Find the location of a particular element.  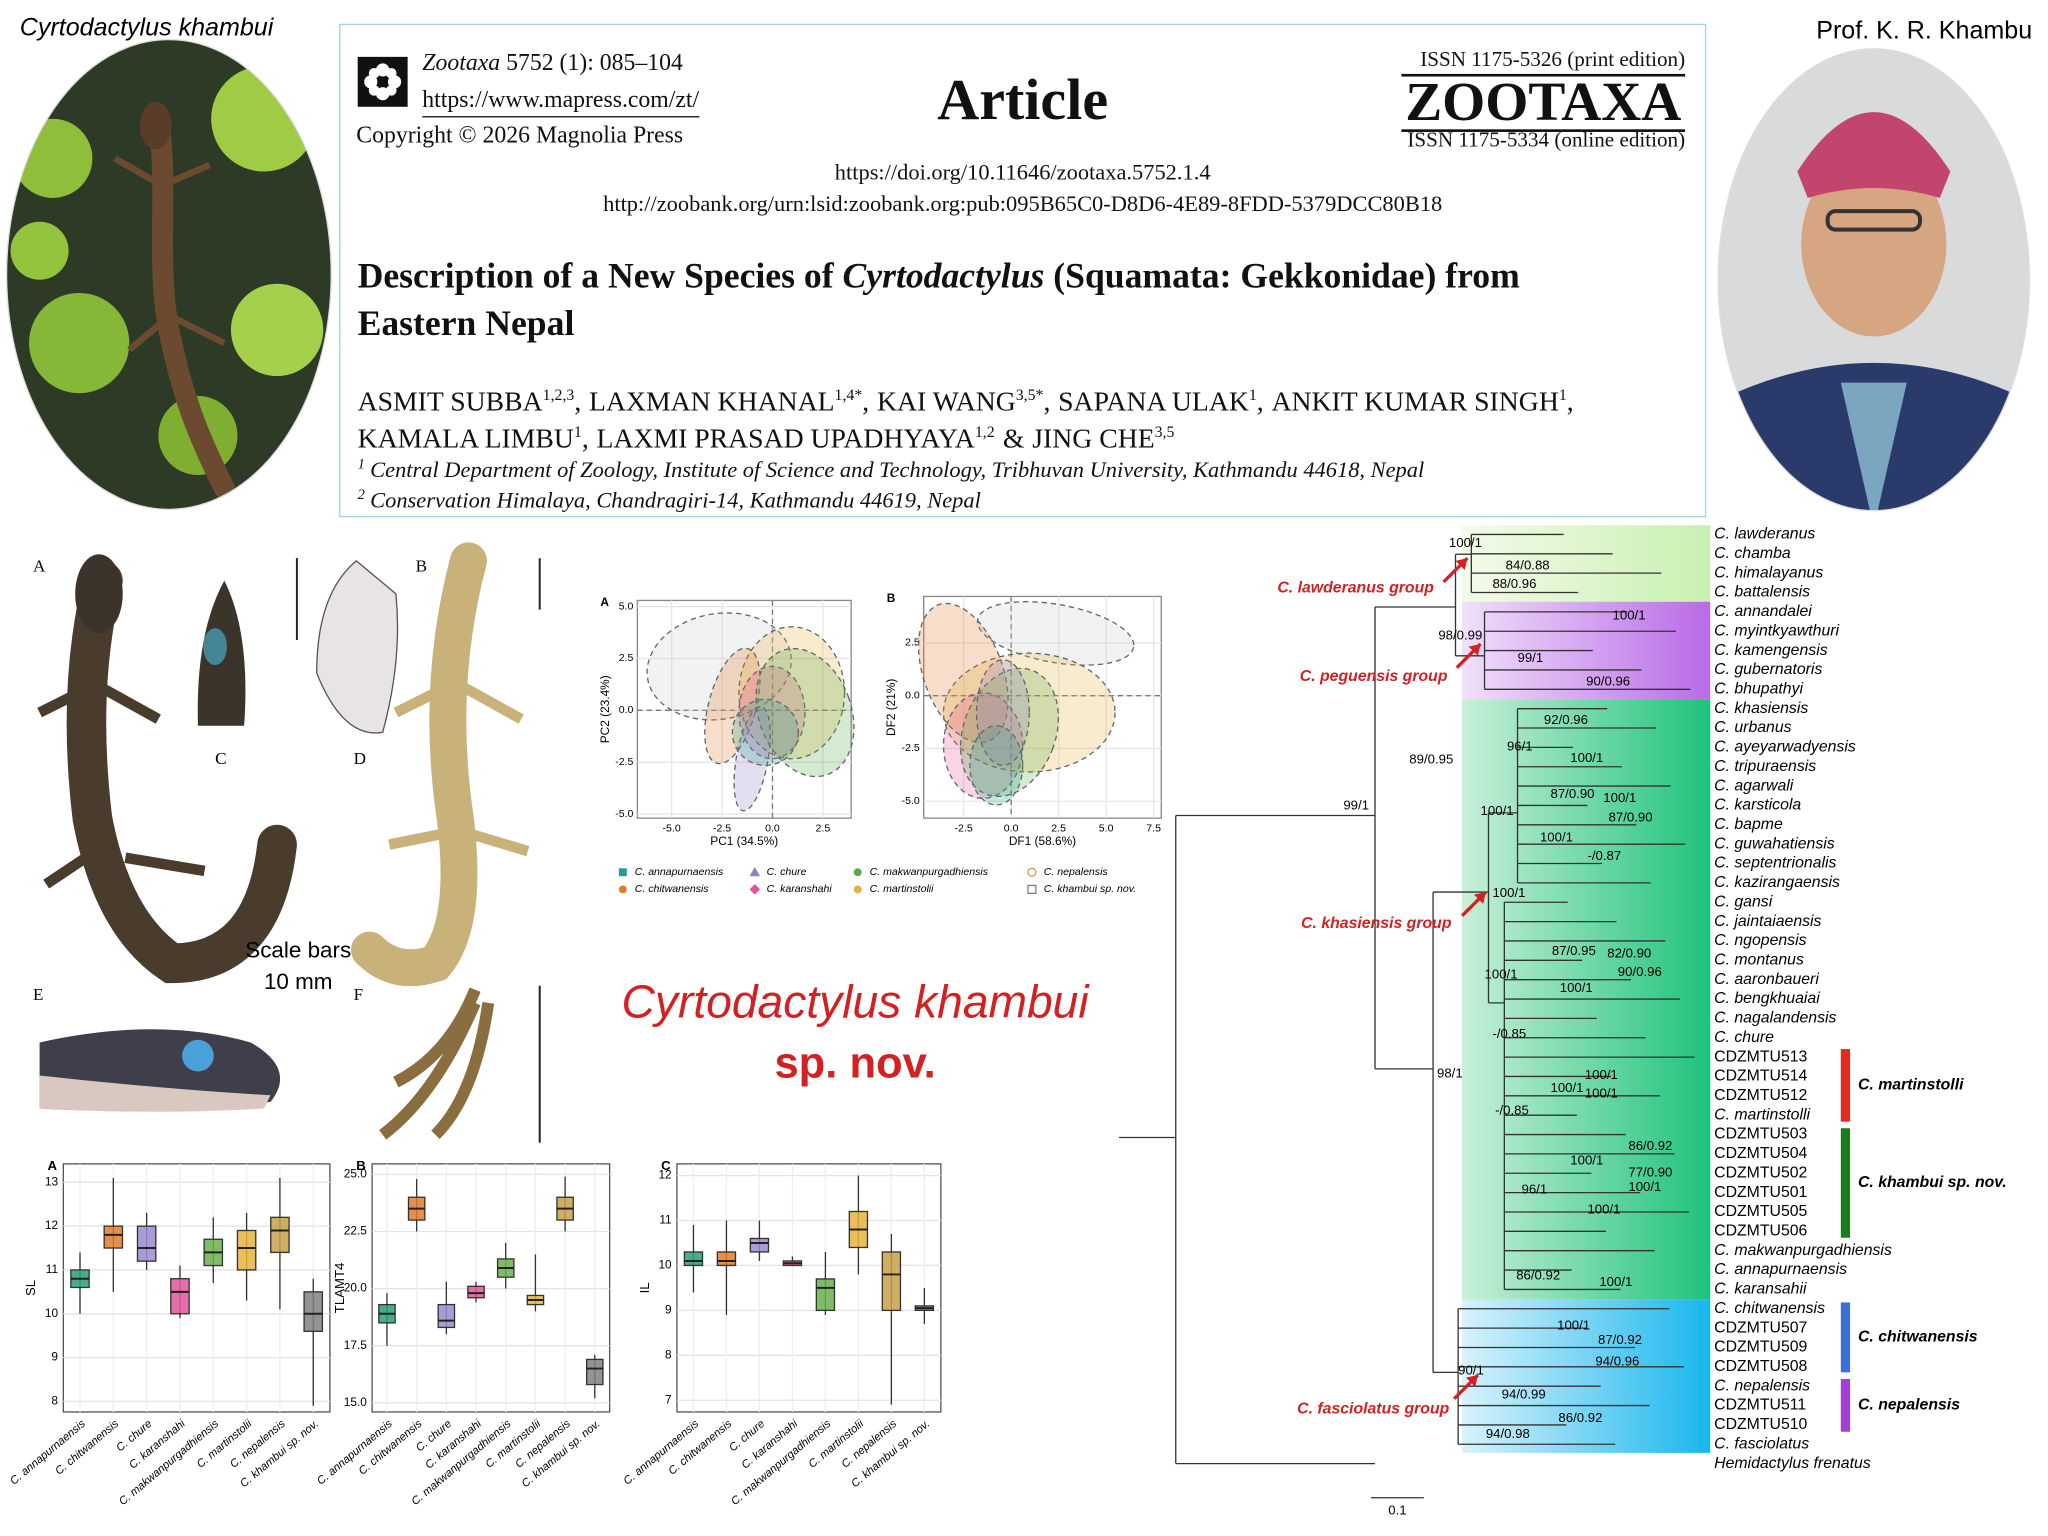

tip-label: C. tripuraensis is located at coordinates (1765, 766).